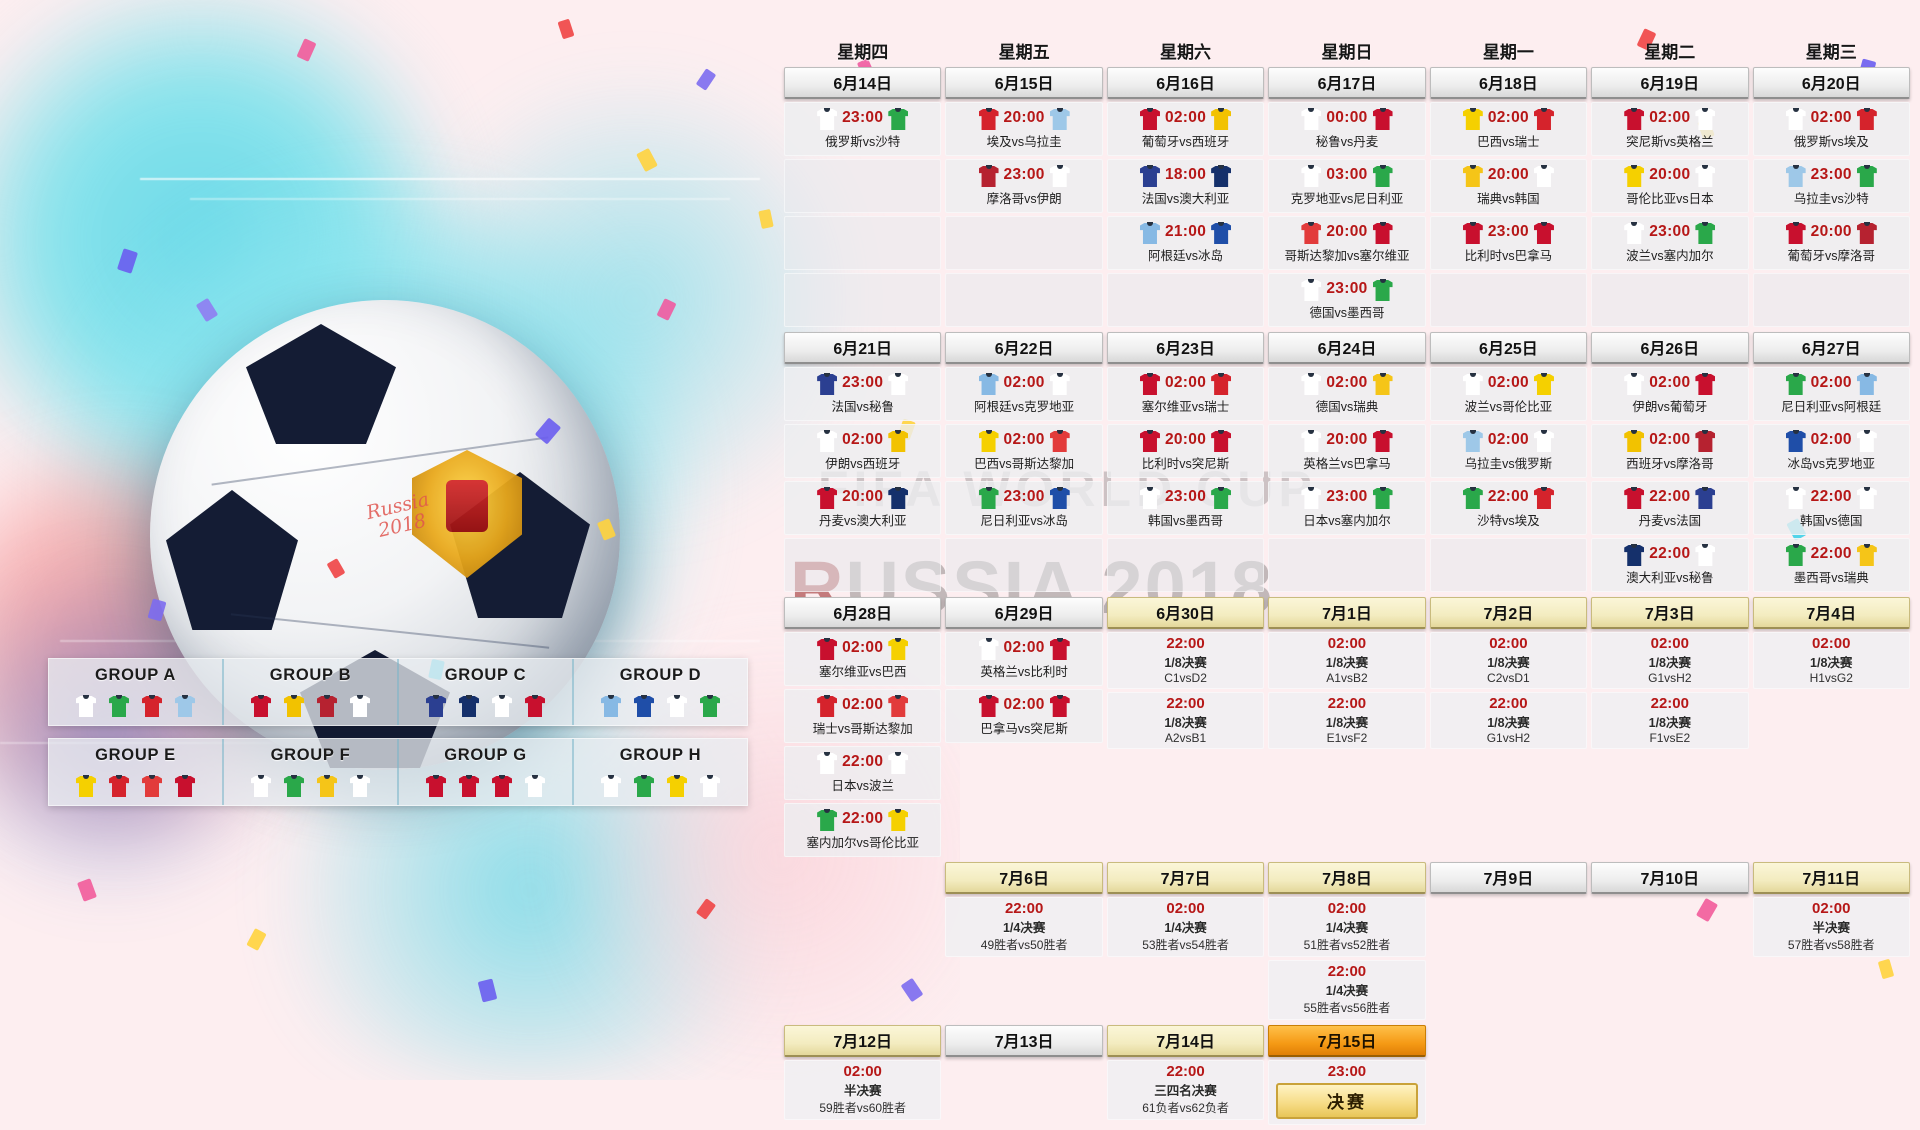 This screenshot has height=1130, width=1920. I want to click on match-cell: 22:00 丹麦vs法国, so click(1670, 508).